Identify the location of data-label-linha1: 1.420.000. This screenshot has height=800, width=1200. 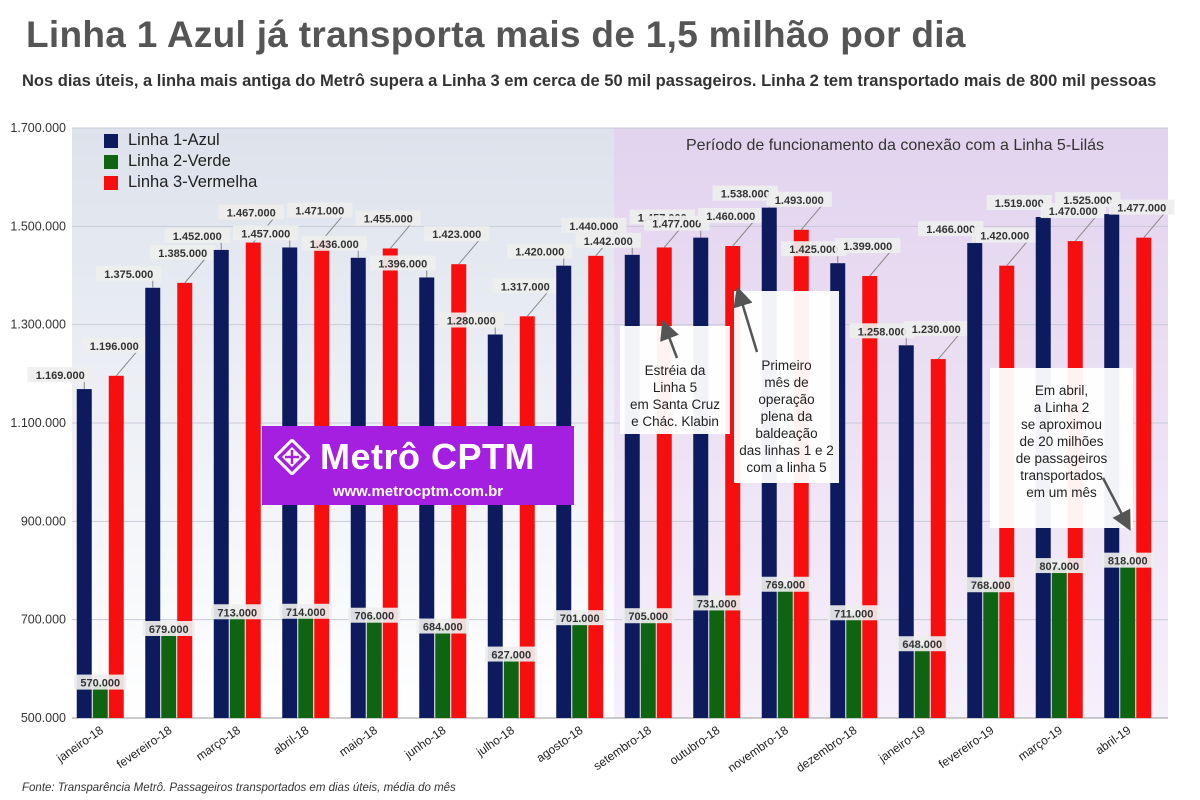
(539, 253).